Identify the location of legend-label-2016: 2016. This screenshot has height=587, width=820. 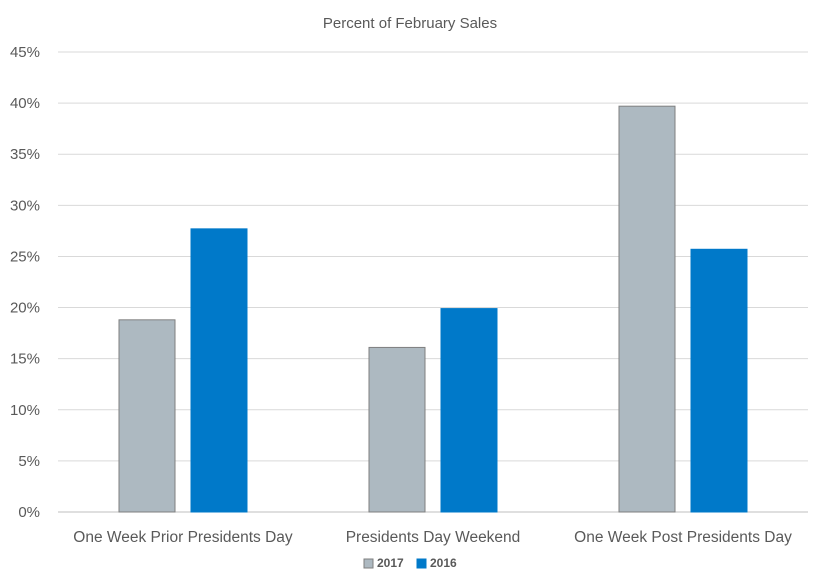
(443, 563).